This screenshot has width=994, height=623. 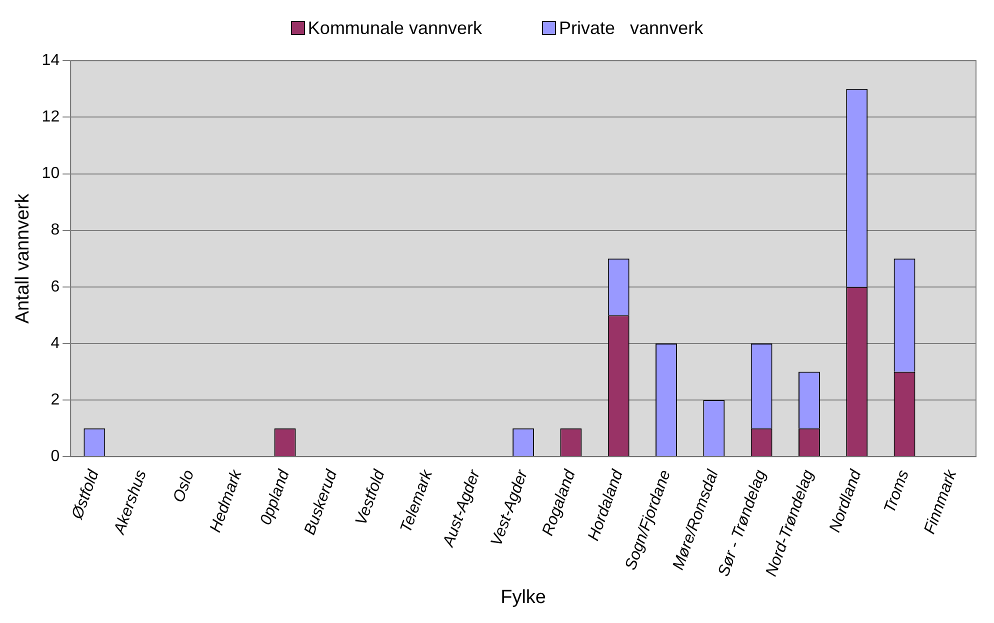 I want to click on y-tick-label: 14, so click(x=51, y=61).